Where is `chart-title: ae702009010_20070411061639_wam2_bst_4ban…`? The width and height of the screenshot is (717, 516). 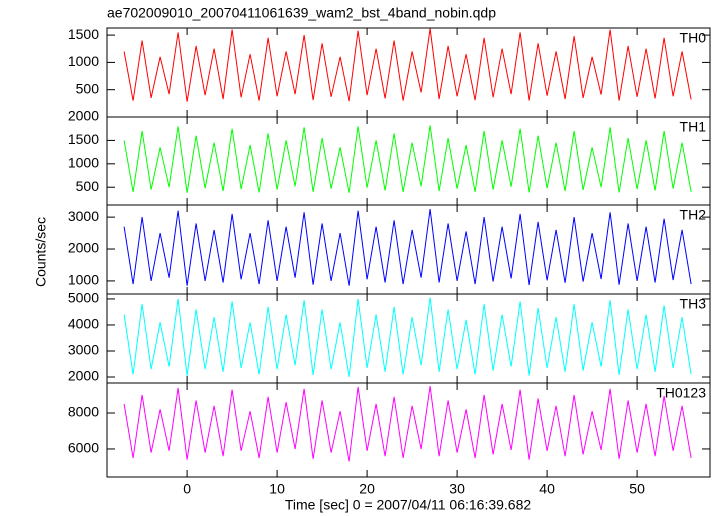 chart-title: ae702009010_20070411061639_wam2_bst_4ban… is located at coordinates (301, 13).